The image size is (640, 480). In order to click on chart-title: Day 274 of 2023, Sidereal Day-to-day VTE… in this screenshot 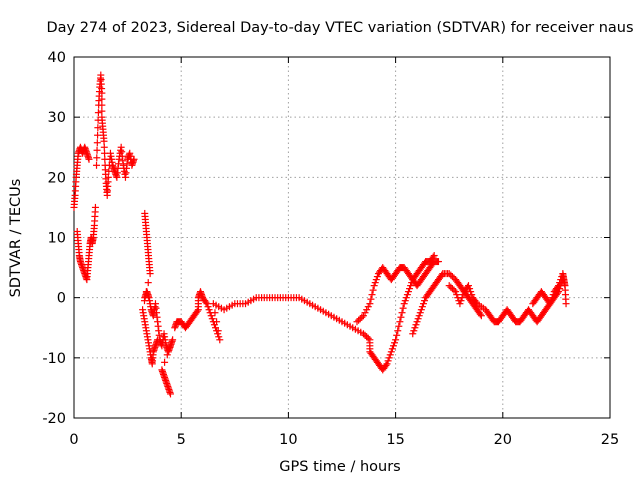, I will do `click(339, 28)`.